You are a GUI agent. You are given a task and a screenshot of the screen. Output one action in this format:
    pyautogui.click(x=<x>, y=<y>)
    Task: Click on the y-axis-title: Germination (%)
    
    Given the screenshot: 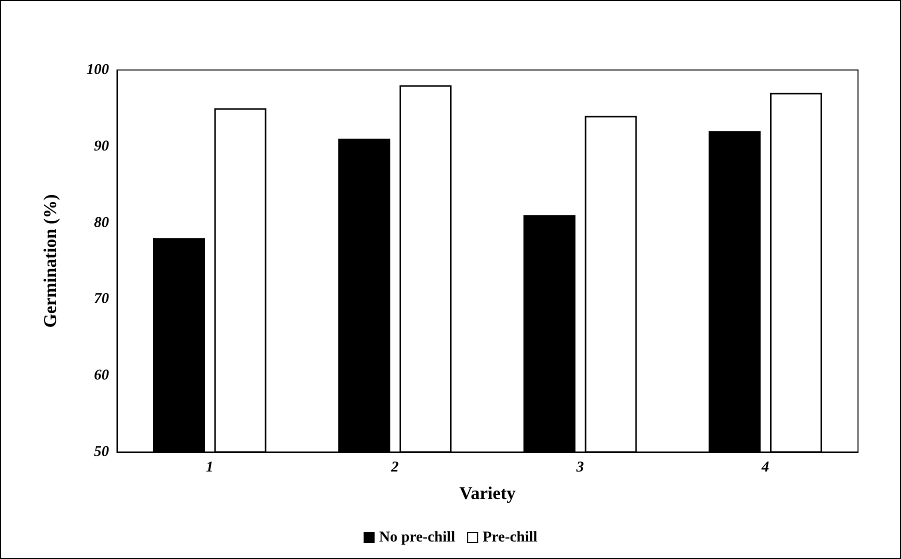 What is the action you would take?
    pyautogui.click(x=50, y=261)
    